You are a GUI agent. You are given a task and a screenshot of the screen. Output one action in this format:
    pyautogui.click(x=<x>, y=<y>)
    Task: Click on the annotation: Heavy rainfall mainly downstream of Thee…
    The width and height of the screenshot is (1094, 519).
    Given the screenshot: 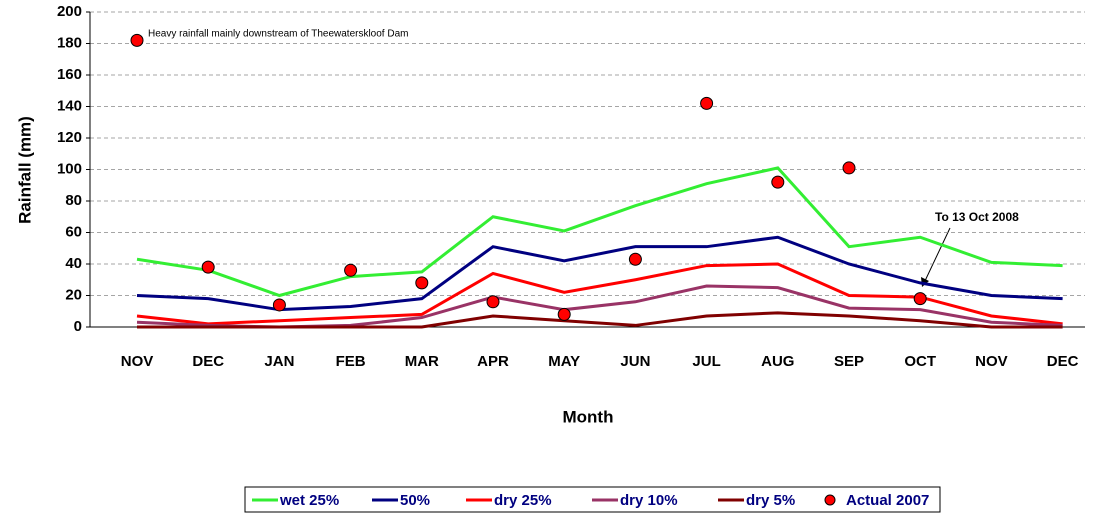 What is the action you would take?
    pyautogui.click(x=278, y=34)
    